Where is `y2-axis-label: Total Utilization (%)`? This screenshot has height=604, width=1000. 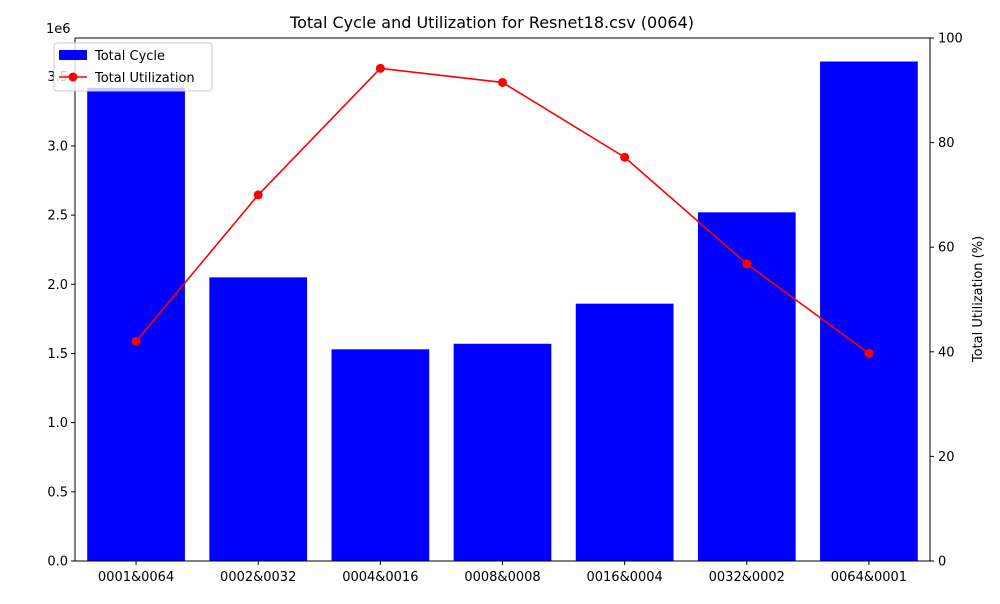
y2-axis-label: Total Utilization (%) is located at coordinates (978, 299).